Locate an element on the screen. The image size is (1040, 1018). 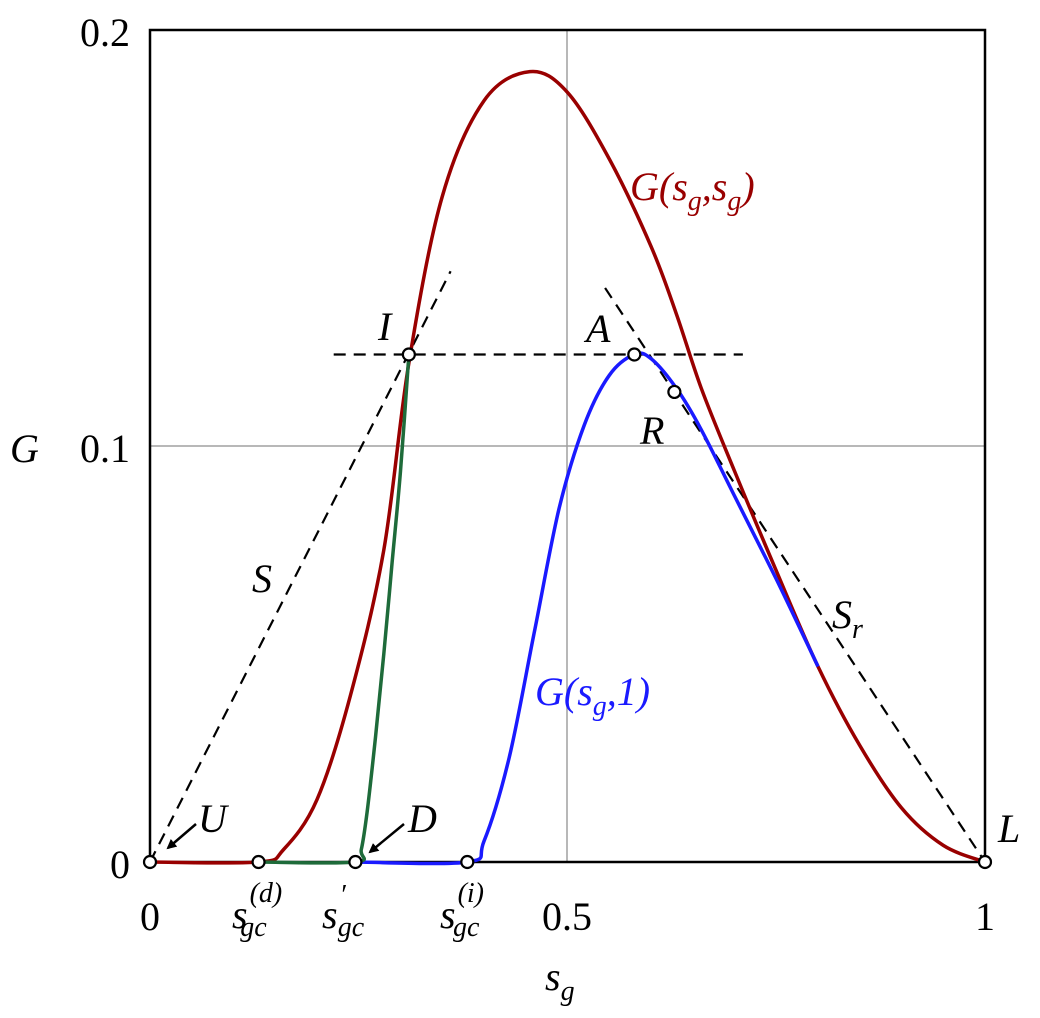
series-label-G-sg-sg: G(sg,sg) is located at coordinates (692, 190).